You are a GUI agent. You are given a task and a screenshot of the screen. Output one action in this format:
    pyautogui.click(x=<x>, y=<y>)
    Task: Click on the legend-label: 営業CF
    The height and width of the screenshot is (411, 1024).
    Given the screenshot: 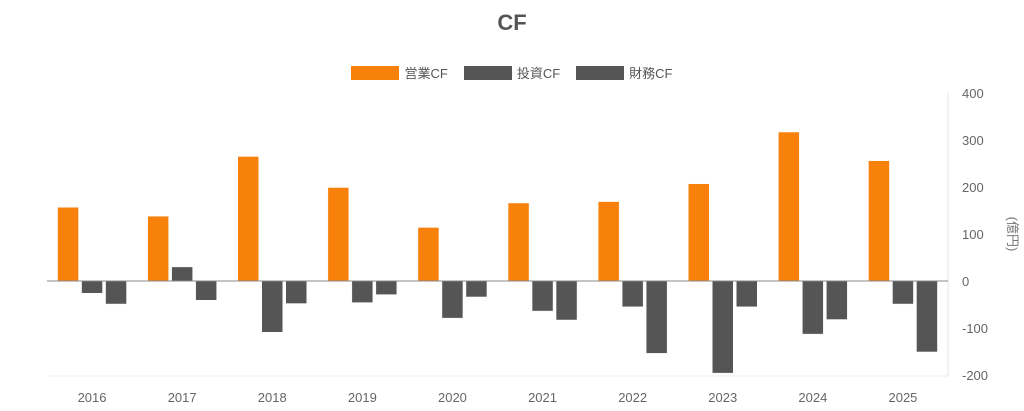 What is the action you would take?
    pyautogui.click(x=426, y=73)
    